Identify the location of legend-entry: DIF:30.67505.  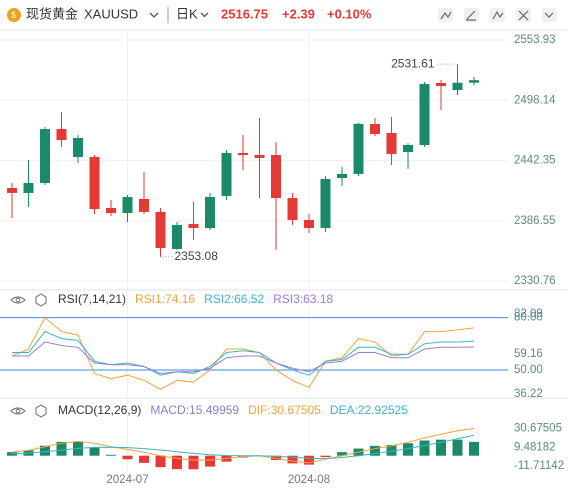
(284, 410).